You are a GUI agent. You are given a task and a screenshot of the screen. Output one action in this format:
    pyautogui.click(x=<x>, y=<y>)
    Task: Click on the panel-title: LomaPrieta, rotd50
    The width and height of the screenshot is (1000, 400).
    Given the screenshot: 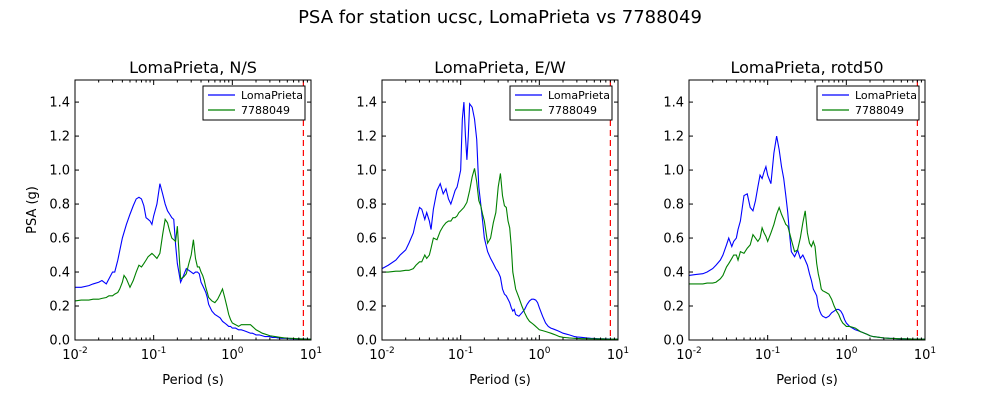 What is the action you would take?
    pyautogui.click(x=806, y=67)
    